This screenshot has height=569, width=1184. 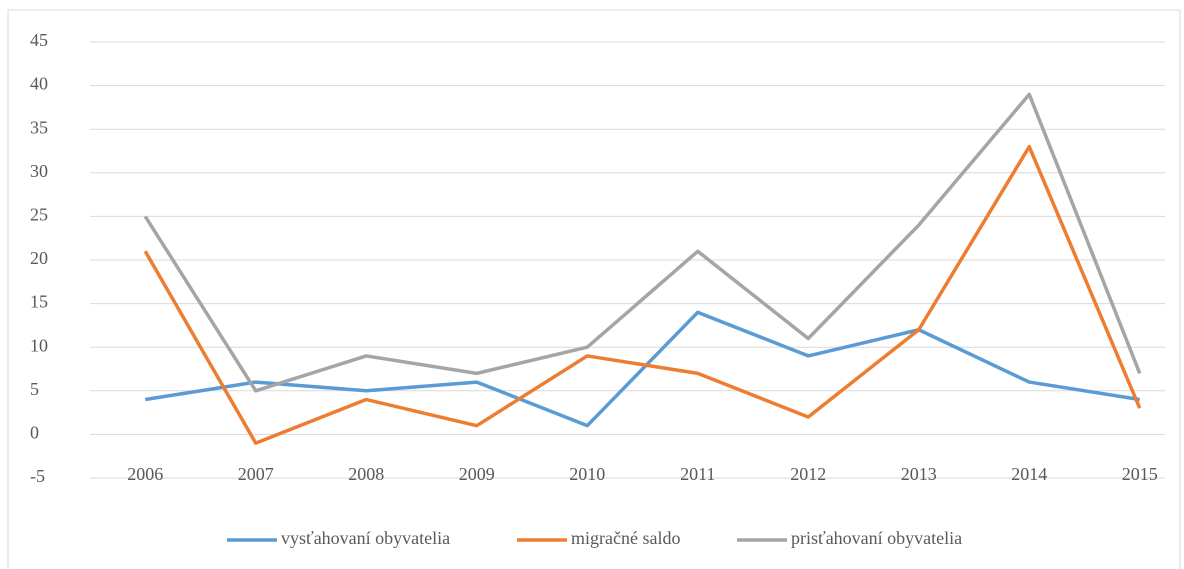 I want to click on y-tick-label: 10, so click(x=39, y=345).